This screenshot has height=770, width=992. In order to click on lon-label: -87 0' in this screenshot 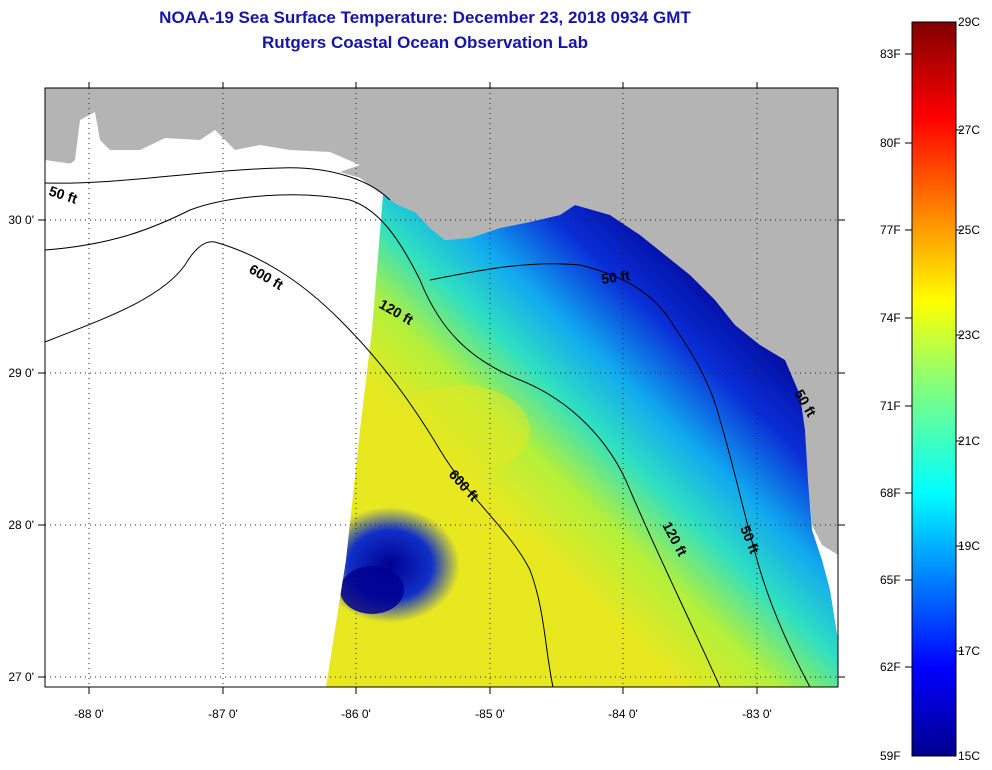, I will do `click(223, 714)`.